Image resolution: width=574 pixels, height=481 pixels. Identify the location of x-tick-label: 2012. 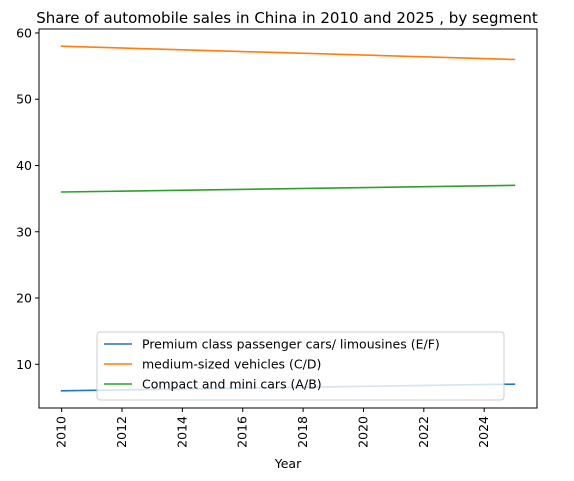
(121, 432).